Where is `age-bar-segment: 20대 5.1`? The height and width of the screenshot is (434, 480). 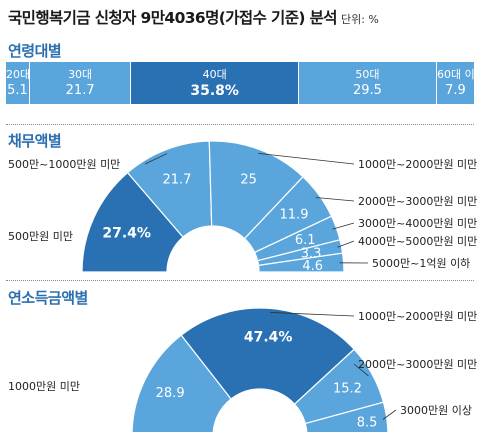 age-bar-segment: 20대 5.1 is located at coordinates (18, 83).